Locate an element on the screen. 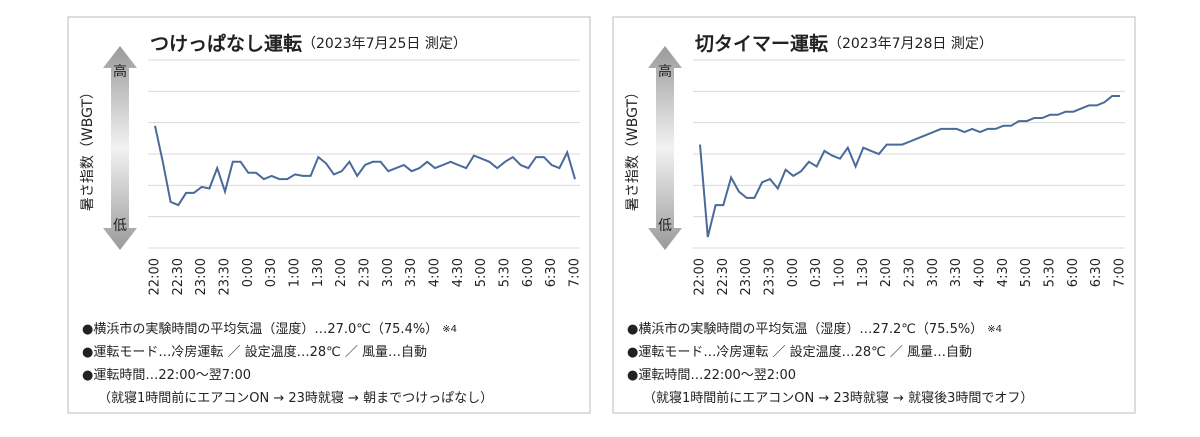 This screenshot has height=437, width=1200. note: ●運転時間…22:00～翌7:00 is located at coordinates (166, 375).